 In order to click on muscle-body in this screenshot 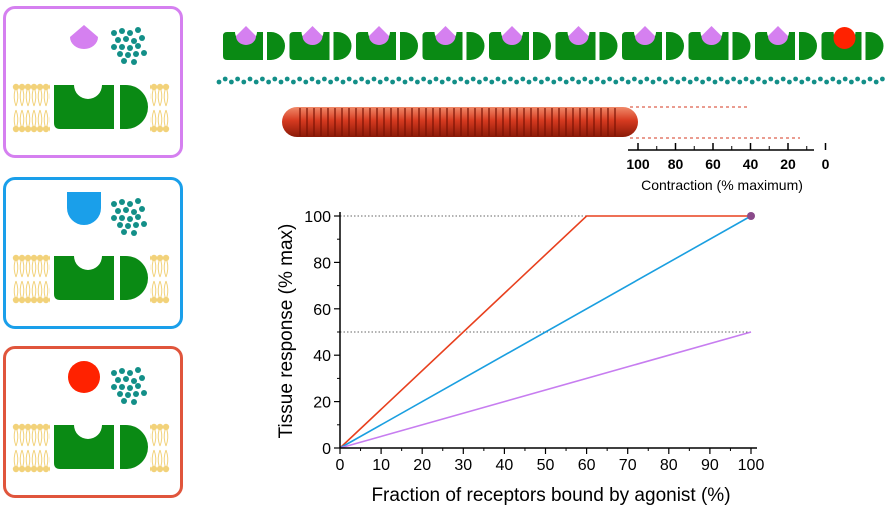, I will do `click(460, 122)`.